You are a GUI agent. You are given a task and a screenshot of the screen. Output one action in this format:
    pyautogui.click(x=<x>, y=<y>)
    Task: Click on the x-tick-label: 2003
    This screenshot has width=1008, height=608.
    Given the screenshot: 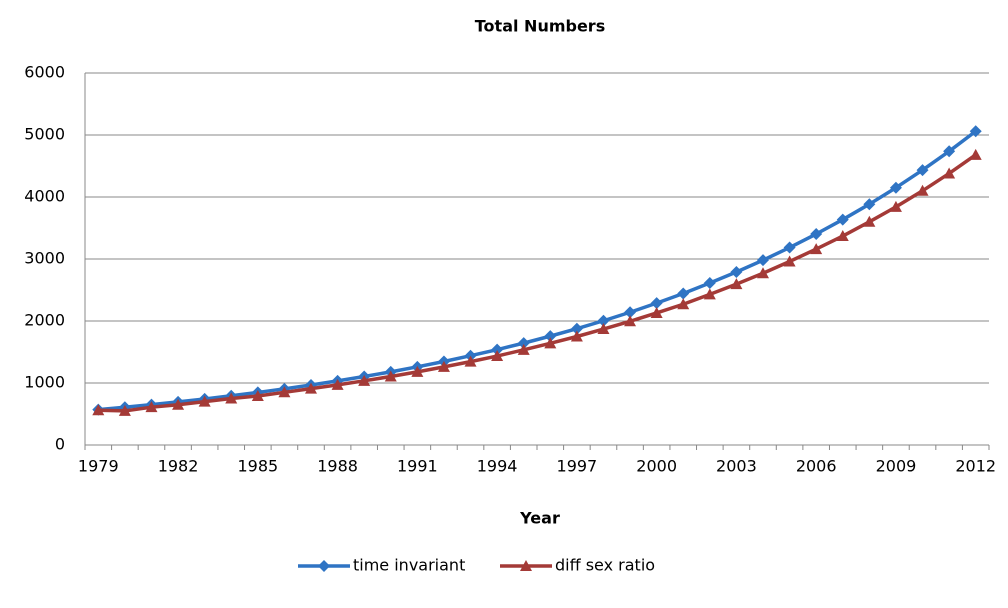 What is the action you would take?
    pyautogui.click(x=736, y=466)
    